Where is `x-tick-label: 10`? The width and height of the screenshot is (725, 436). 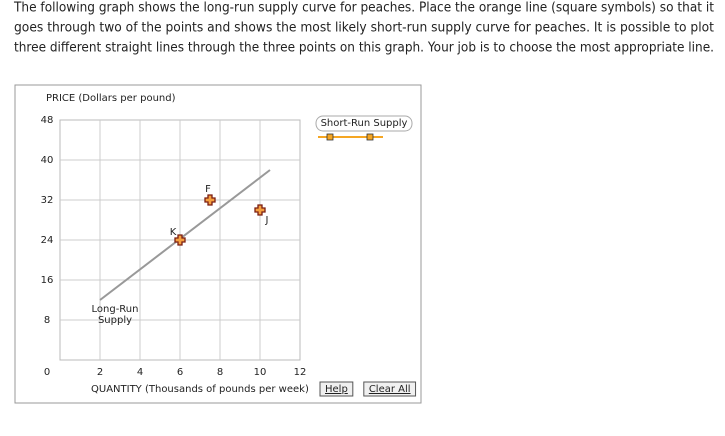
x-tick-label: 10 is located at coordinates (260, 372).